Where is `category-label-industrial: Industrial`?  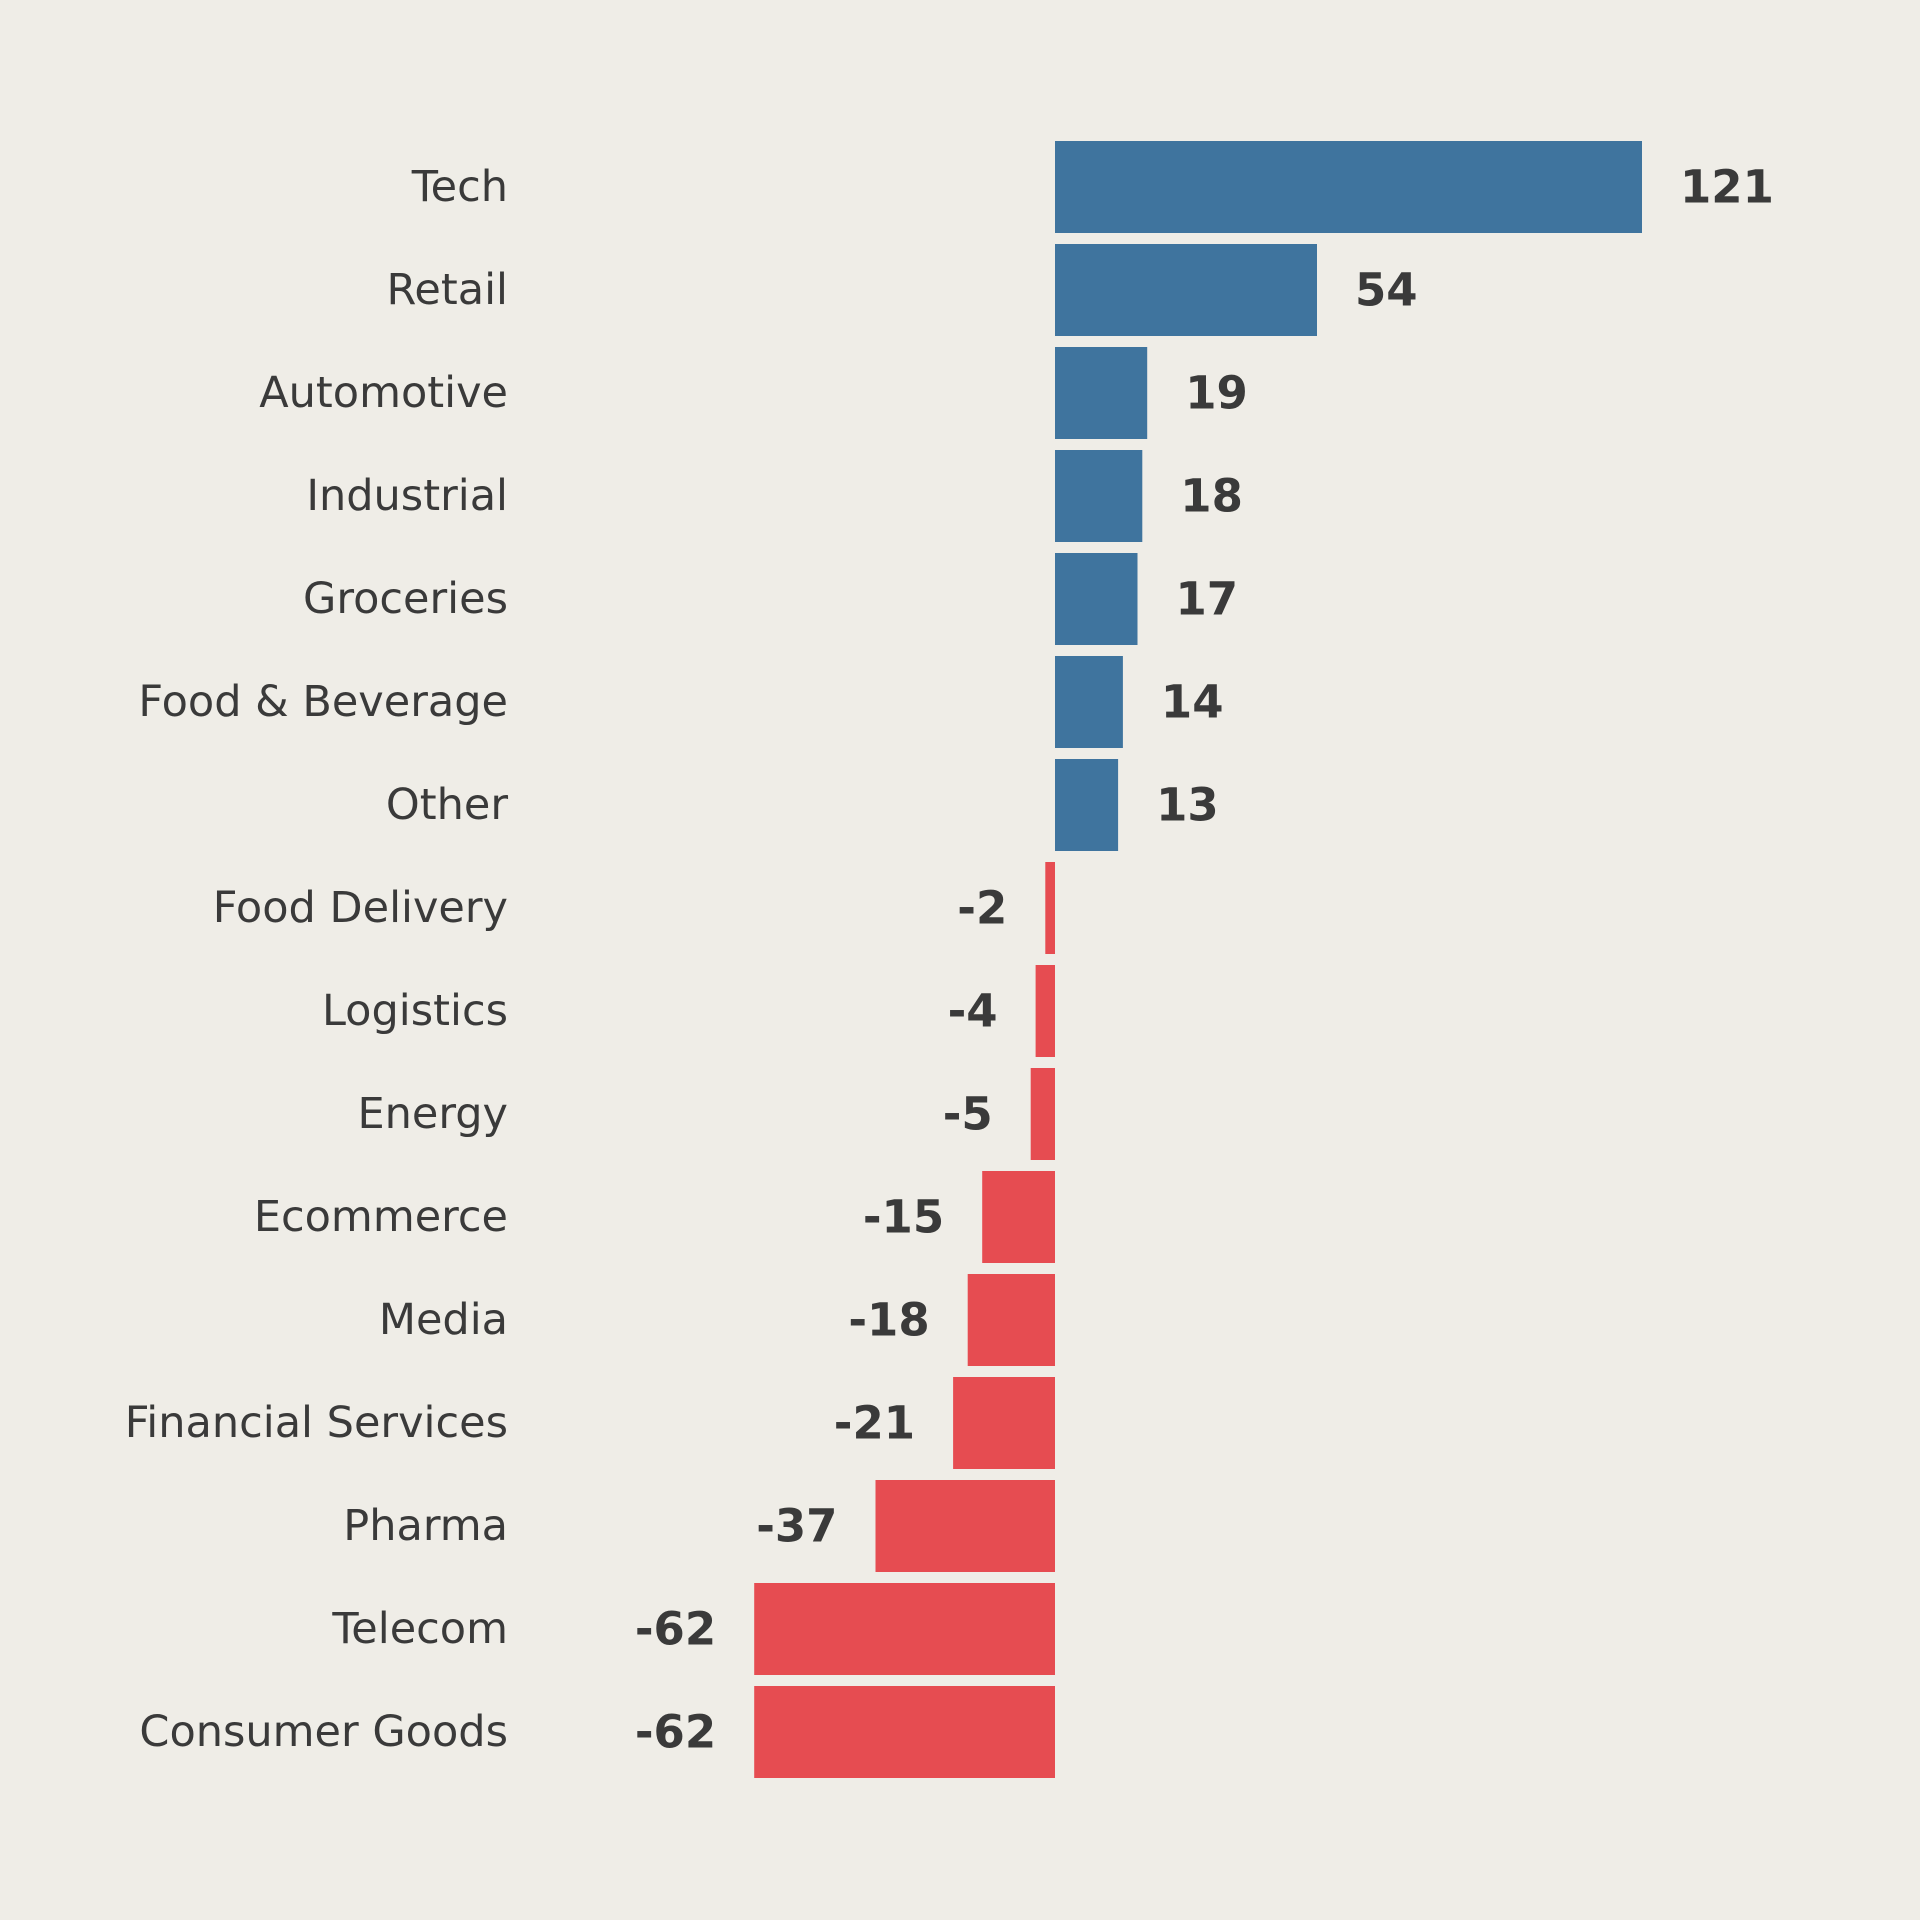 category-label-industrial: Industrial is located at coordinates (407, 496).